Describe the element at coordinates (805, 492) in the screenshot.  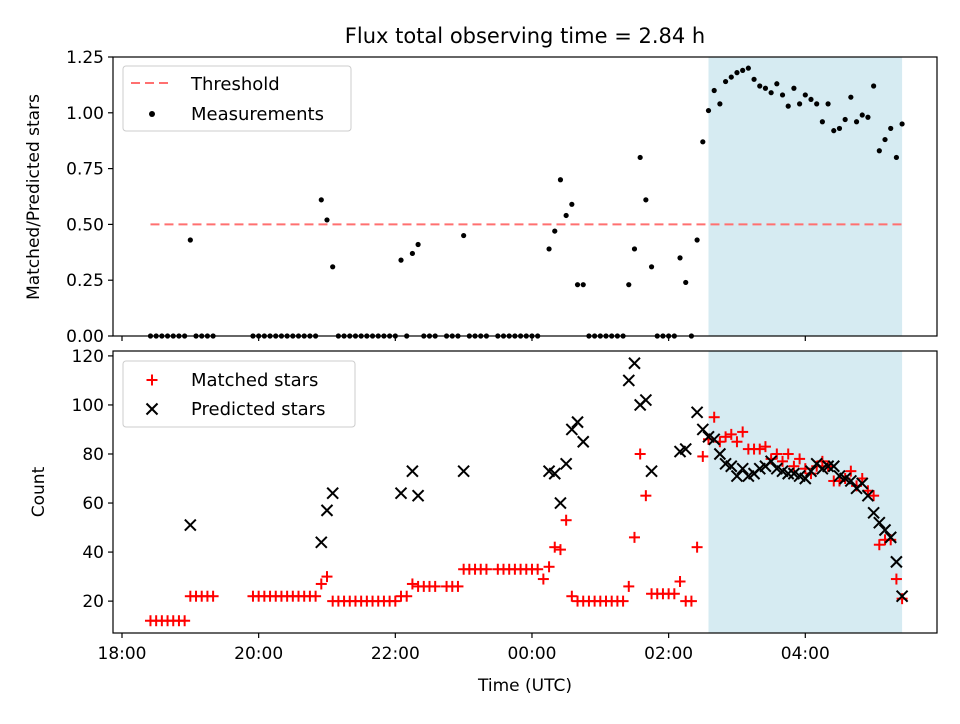
I see `bottom-shaded-span` at that location.